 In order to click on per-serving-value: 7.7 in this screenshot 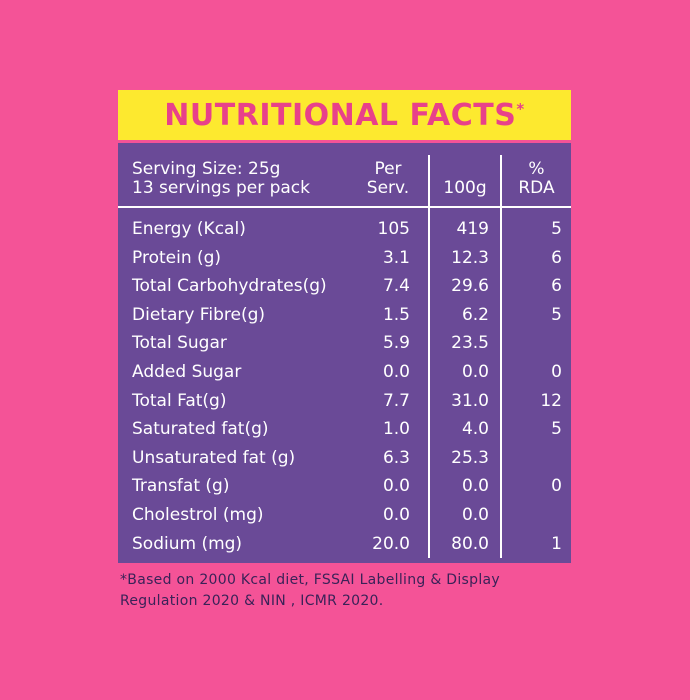, I will do `click(396, 400)`.